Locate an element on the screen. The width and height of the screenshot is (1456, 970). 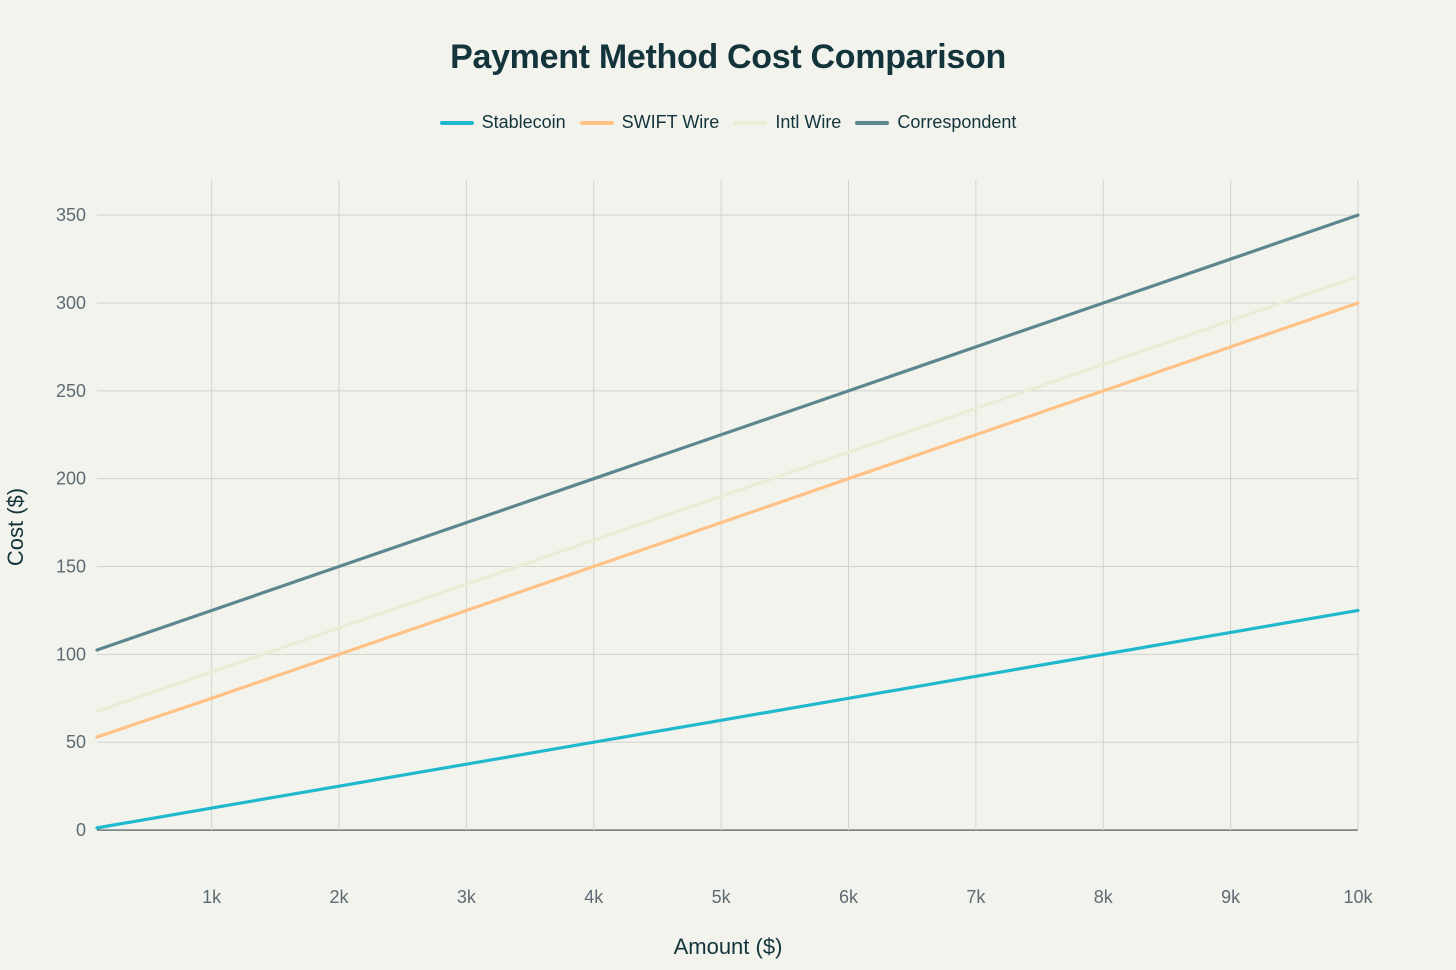
legend-swatch-swift-wire is located at coordinates (596, 122).